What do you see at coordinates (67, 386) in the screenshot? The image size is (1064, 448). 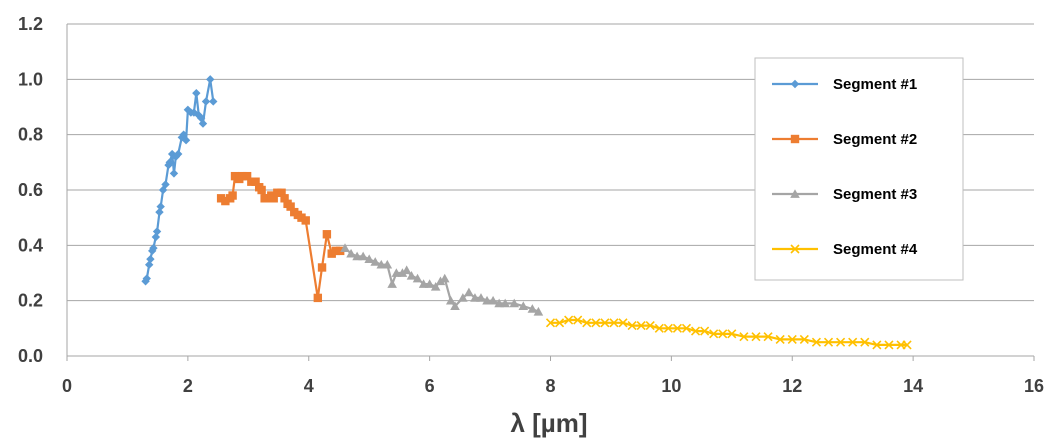 I see `x-tick-label: 0` at bounding box center [67, 386].